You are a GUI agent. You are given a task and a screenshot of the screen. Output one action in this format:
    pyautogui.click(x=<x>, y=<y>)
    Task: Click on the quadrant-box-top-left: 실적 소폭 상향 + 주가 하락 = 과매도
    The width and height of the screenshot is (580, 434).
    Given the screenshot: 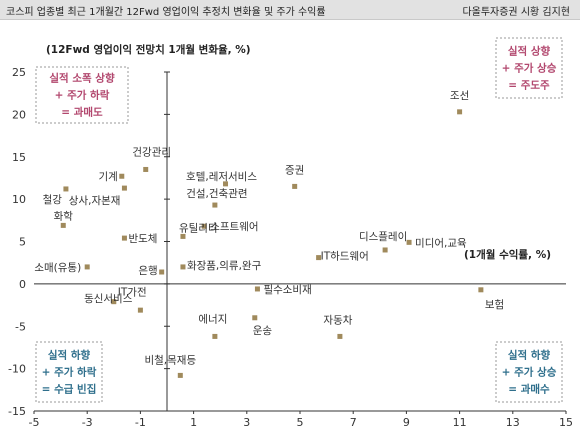 What is the action you would take?
    pyautogui.click(x=82, y=95)
    